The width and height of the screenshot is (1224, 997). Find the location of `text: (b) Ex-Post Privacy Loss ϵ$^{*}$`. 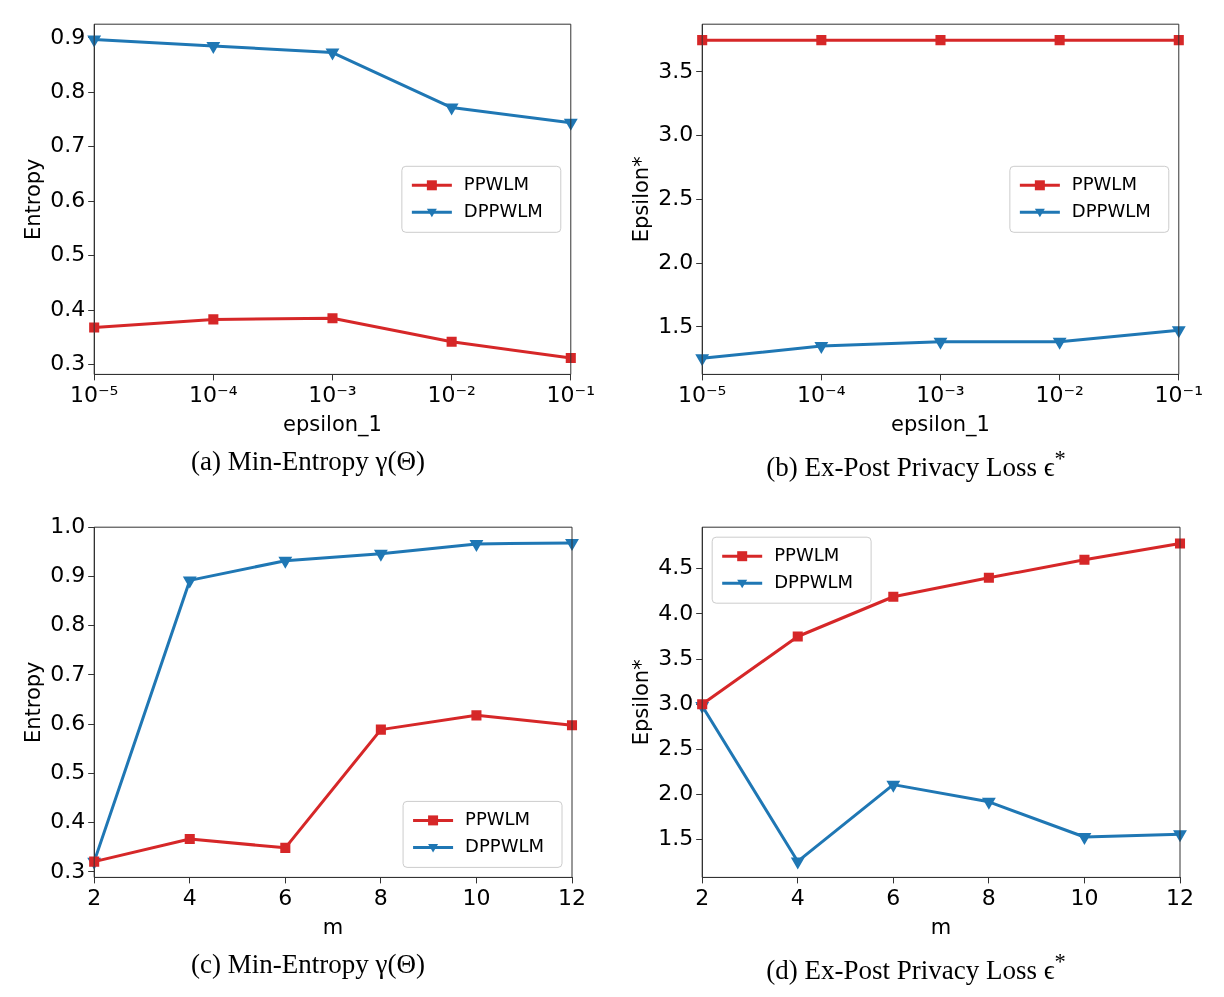

text: (b) Ex-Post Privacy Loss ϵ$^{*}$ is located at coordinates (916, 464).